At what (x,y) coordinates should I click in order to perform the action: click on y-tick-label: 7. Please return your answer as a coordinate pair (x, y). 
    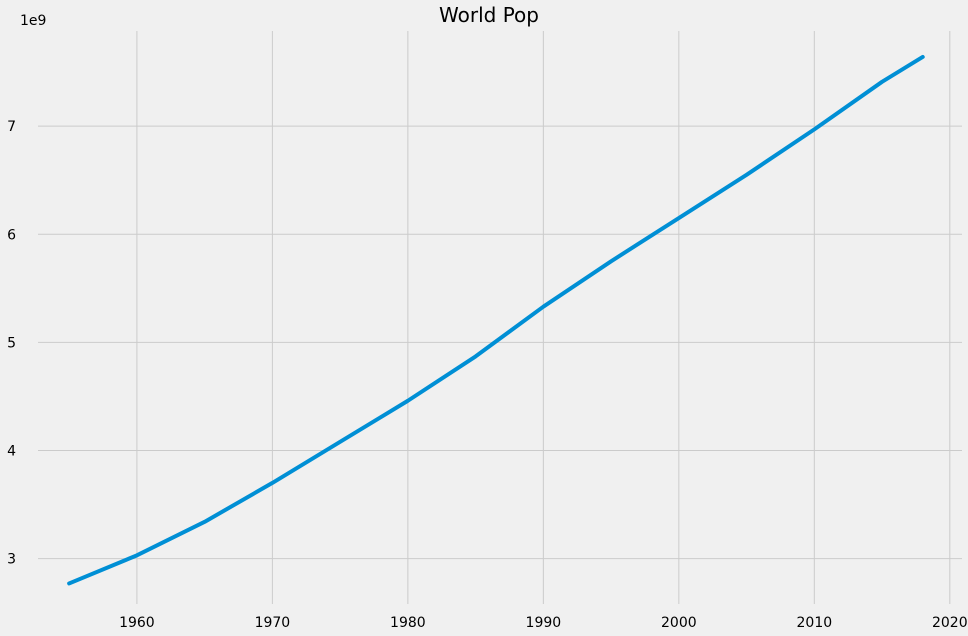
    Looking at the image, I should click on (11, 127).